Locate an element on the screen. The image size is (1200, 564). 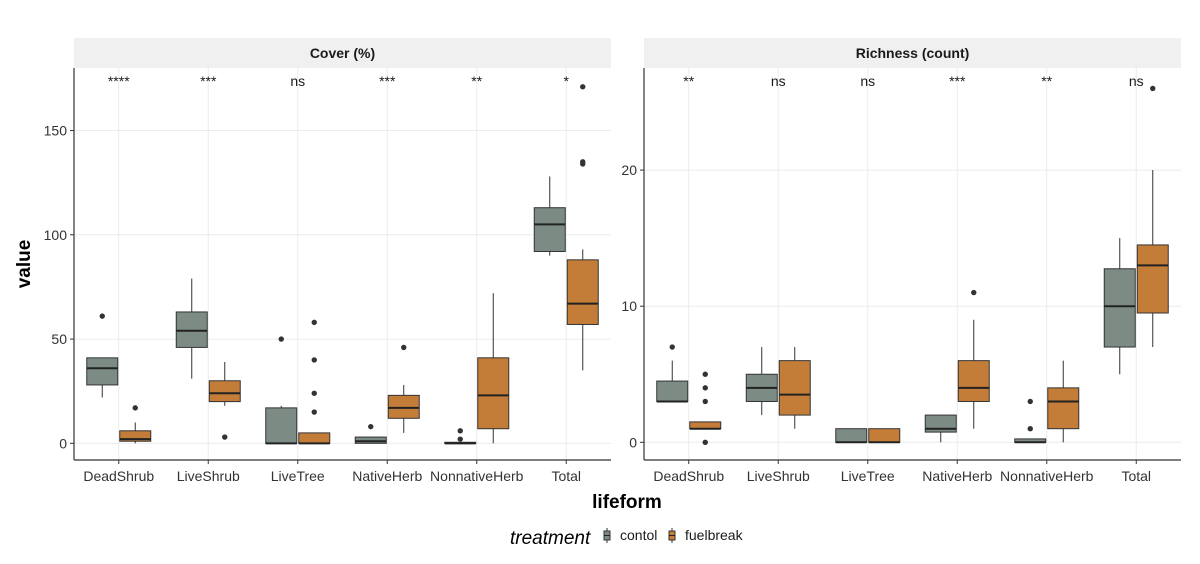
legend-key-fuelbreak: fuelbreak is located at coordinates (706, 535).